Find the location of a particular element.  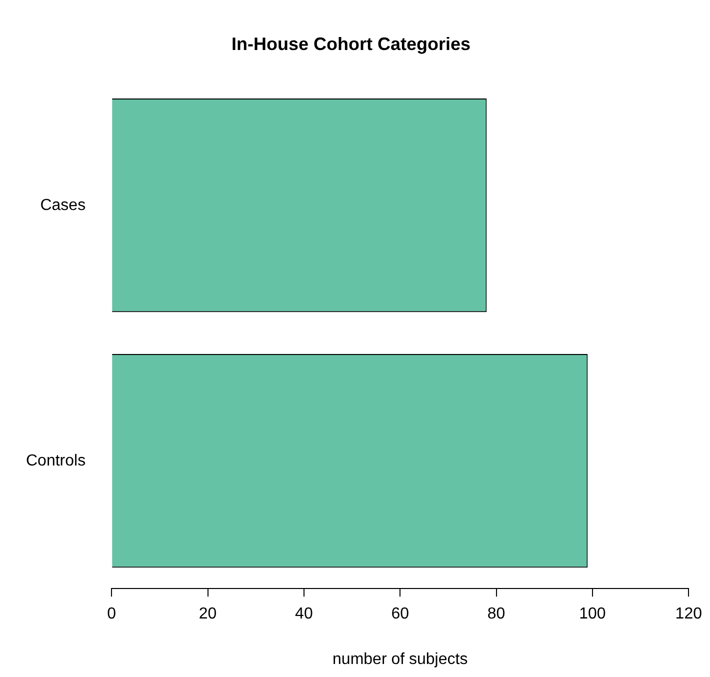

x-tick-label: 60 is located at coordinates (400, 614).